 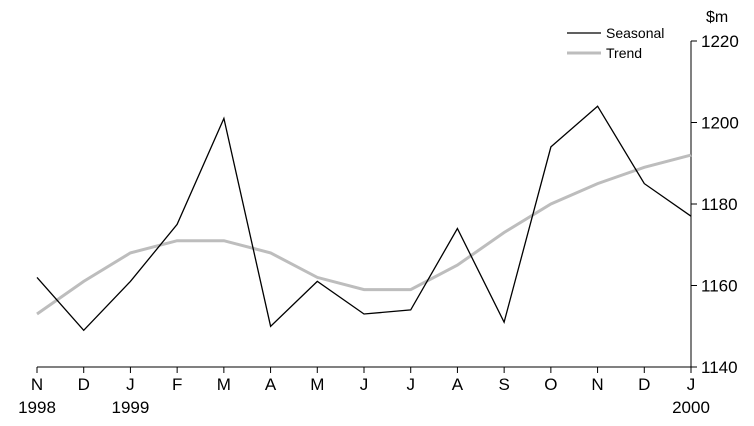 What do you see at coordinates (615, 43) in the screenshot?
I see `legend: Seasonal Trend` at bounding box center [615, 43].